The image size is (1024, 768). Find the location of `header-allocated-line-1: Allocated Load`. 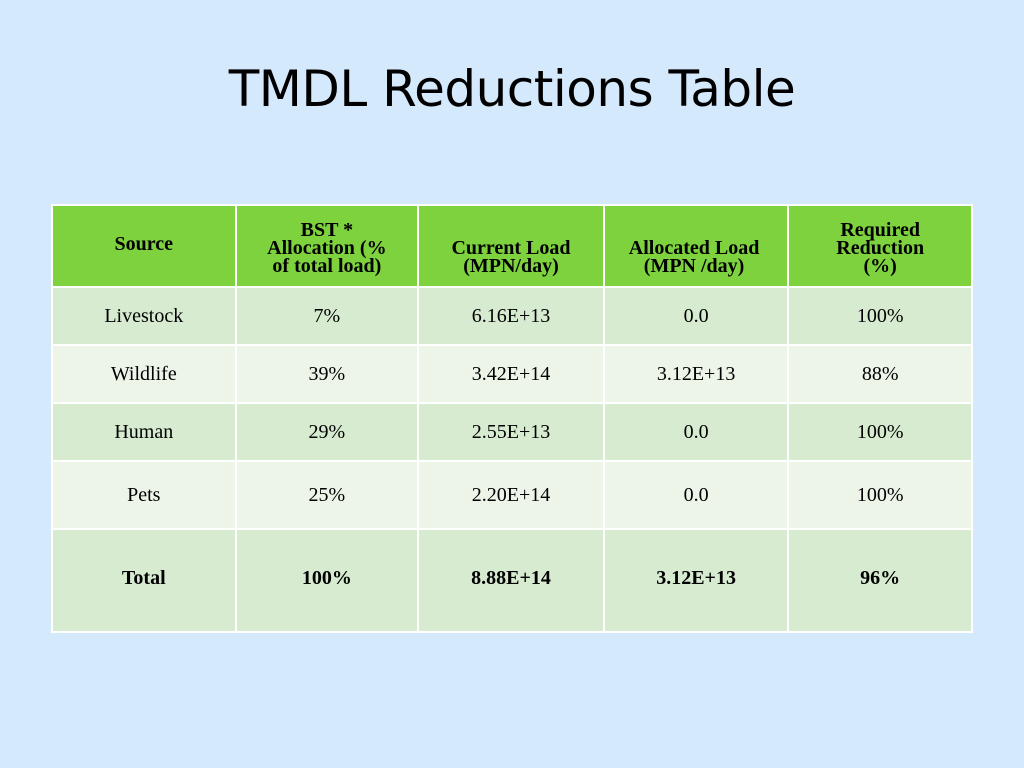

header-allocated-line-1: Allocated Load is located at coordinates (694, 248).